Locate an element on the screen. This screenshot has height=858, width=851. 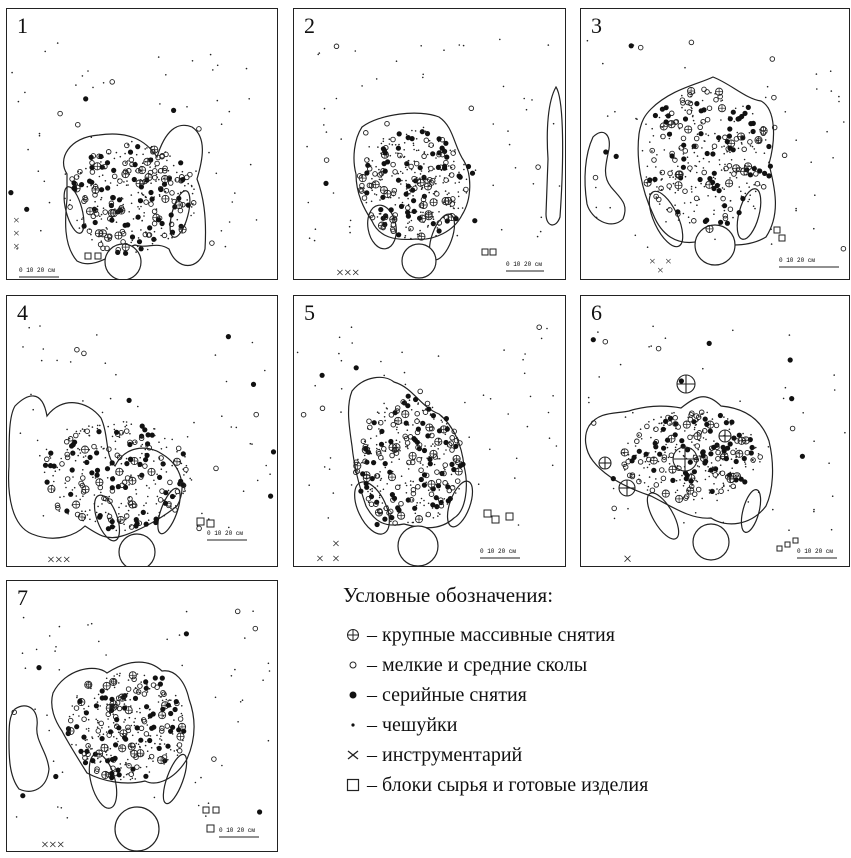
legend-item-raw-blocks: – блоки сырья и готовые изделия is located at coordinates (593, 785).